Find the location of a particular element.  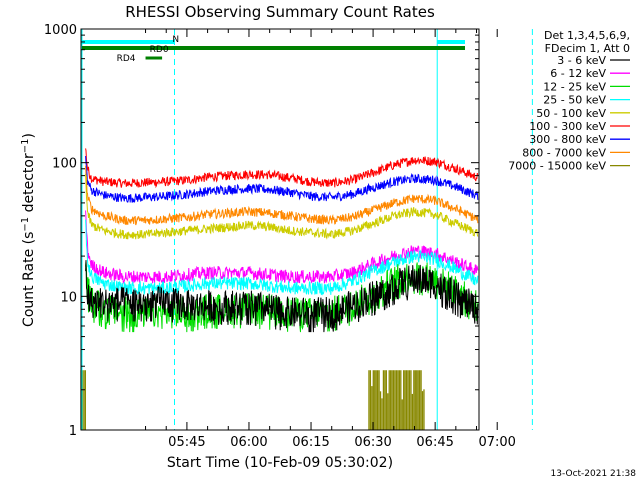

state-label-rd0: RD0 is located at coordinates (159, 50).